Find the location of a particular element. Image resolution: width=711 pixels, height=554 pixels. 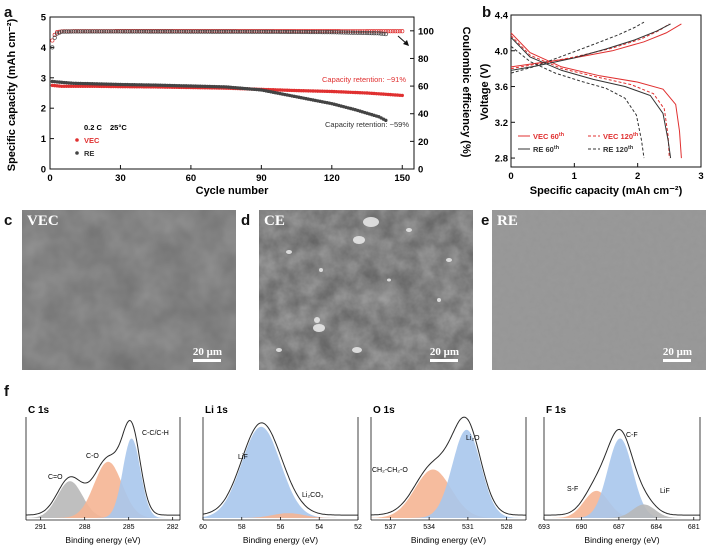

a-condition-rate: 0.2 C is located at coordinates (93, 127).